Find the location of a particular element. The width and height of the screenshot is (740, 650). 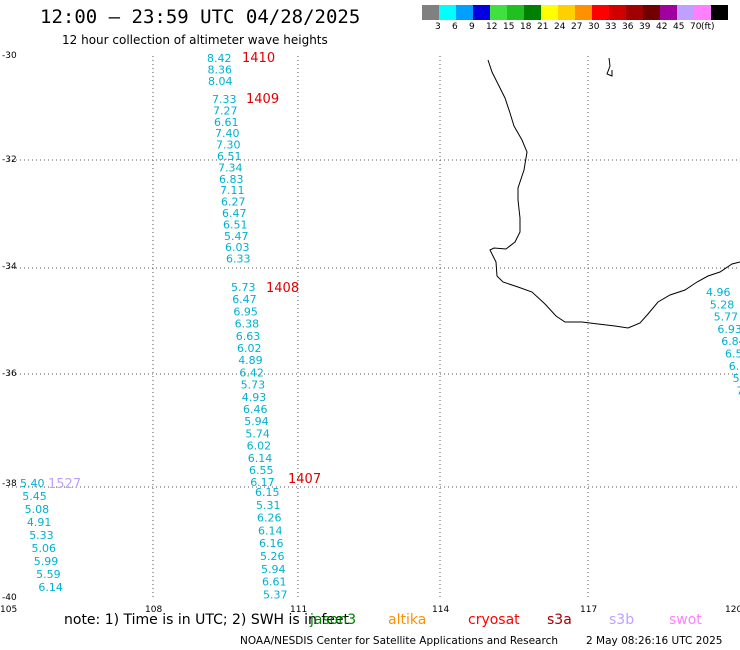

legend-label: 30 is located at coordinates (594, 27).